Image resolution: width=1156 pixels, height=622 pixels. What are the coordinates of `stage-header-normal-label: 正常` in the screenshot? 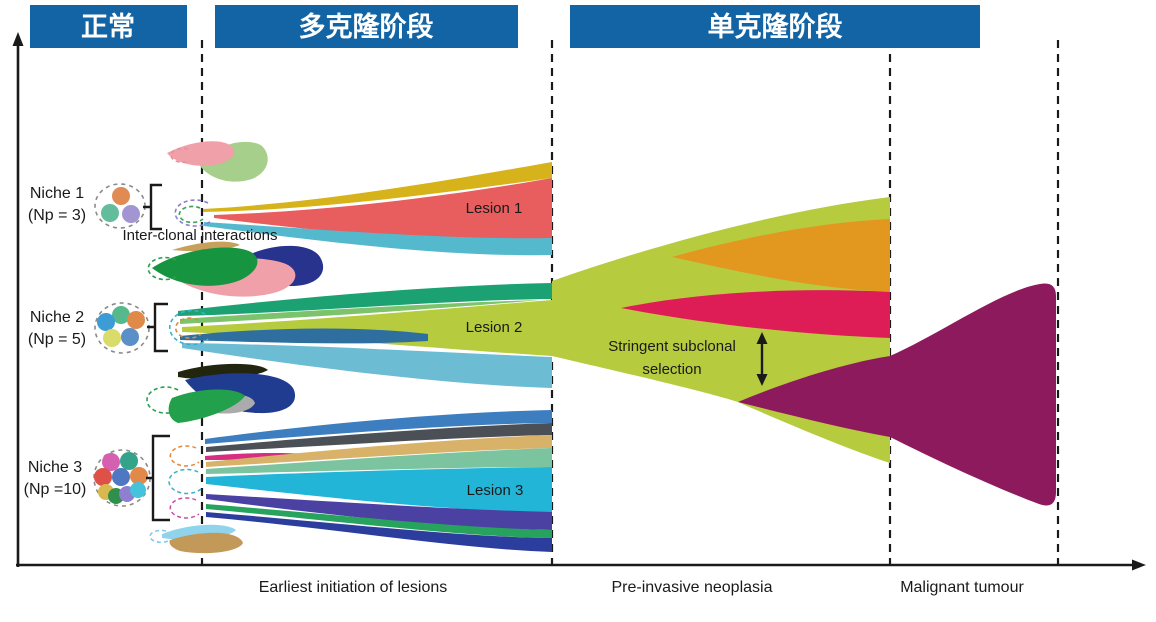 It's located at (108, 27).